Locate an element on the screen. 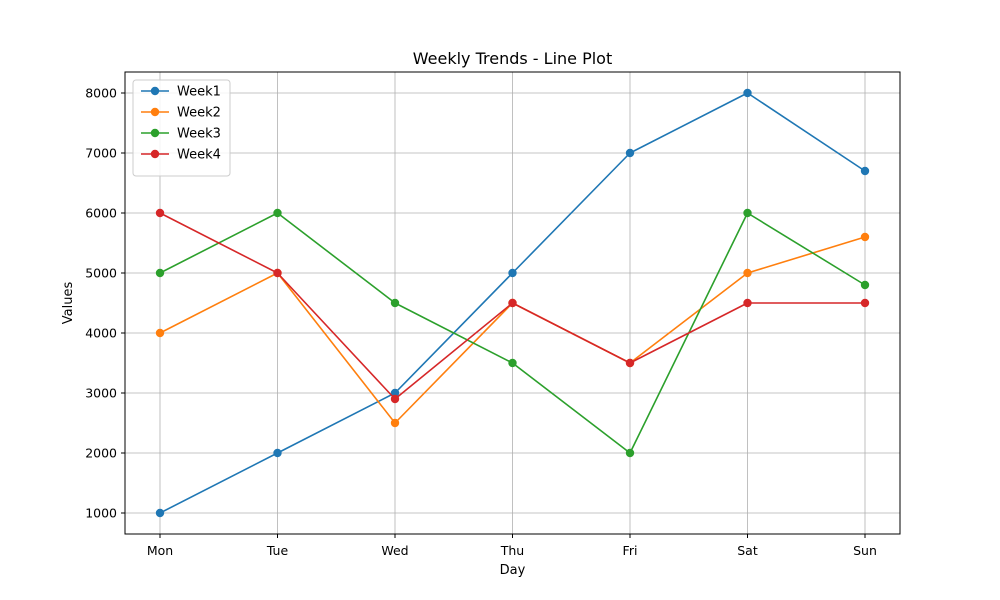  y-tick-label: 4000 is located at coordinates (101, 333).